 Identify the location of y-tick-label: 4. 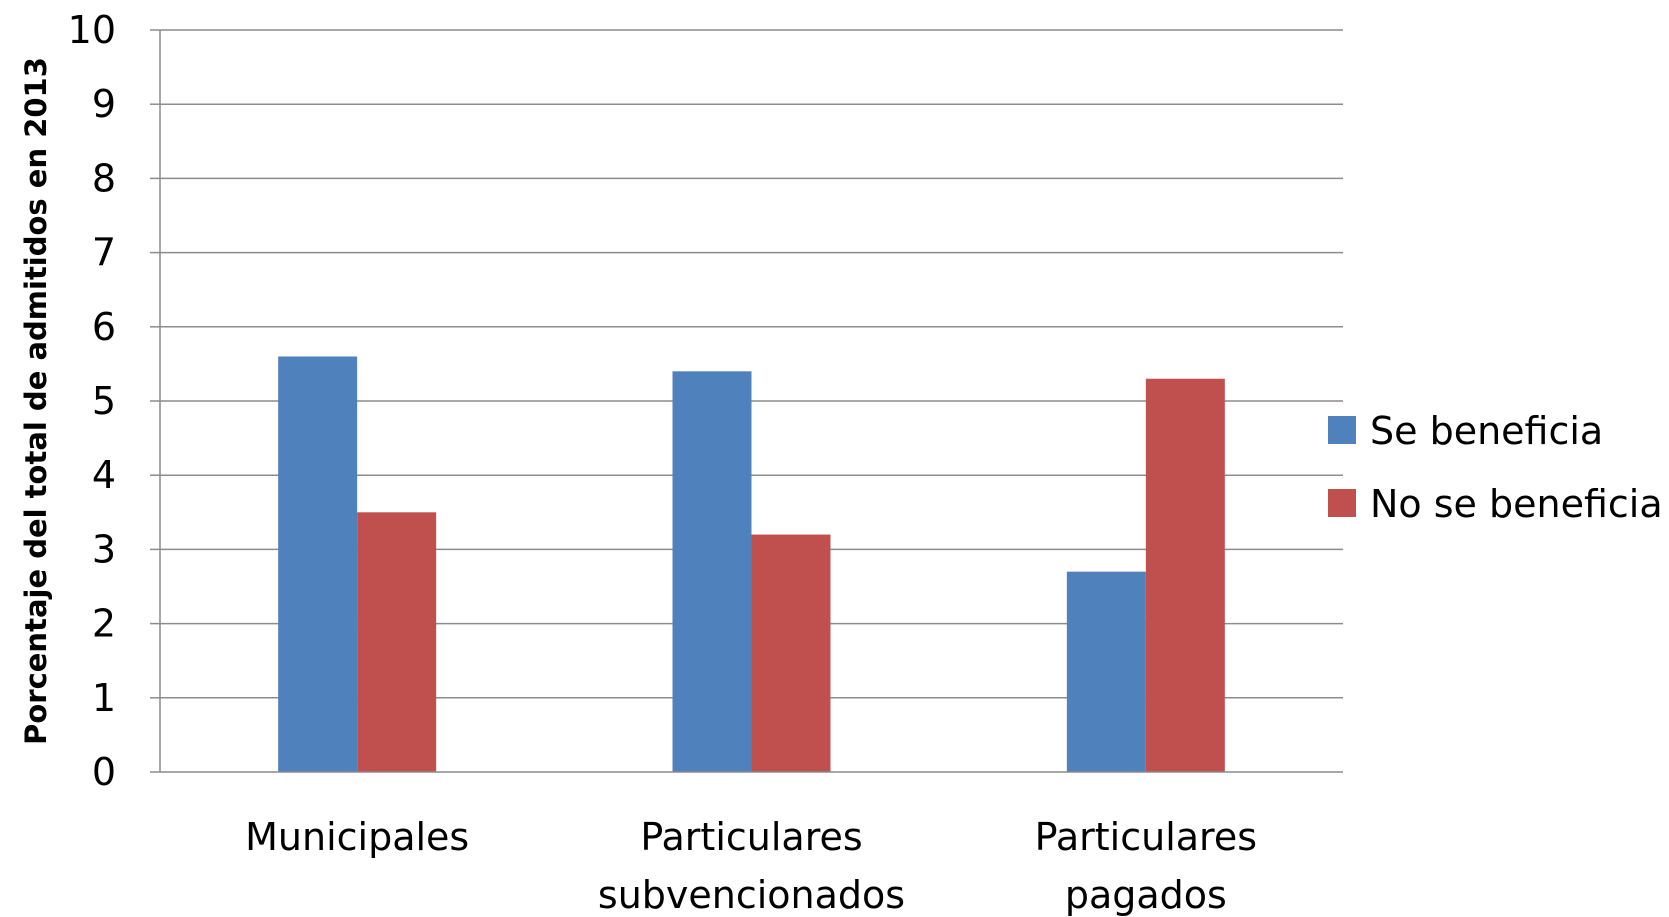
(104, 475).